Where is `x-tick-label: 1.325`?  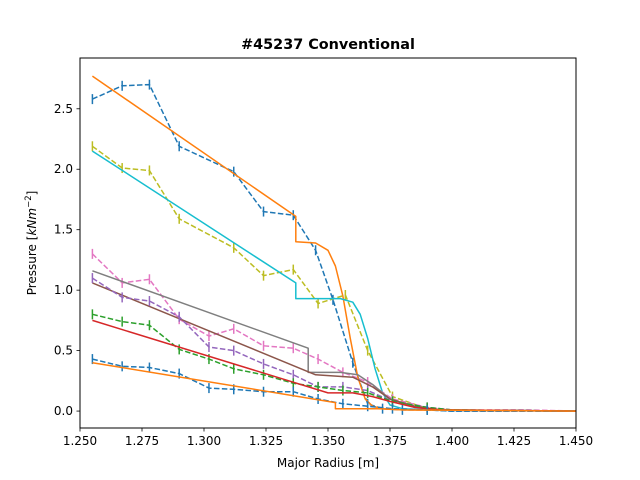 x-tick-label: 1.325 is located at coordinates (266, 441).